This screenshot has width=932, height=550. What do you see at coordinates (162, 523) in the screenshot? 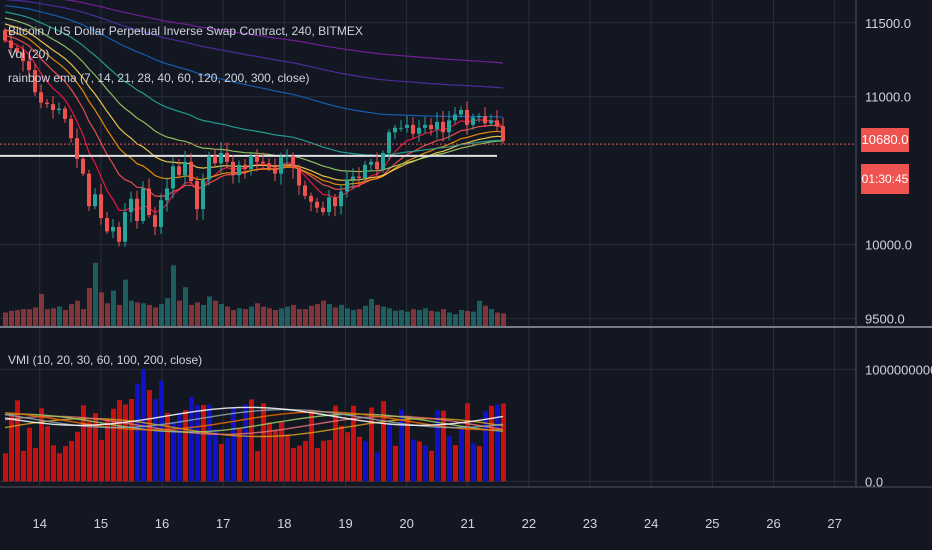
I see `time-tick-label: 16` at bounding box center [162, 523].